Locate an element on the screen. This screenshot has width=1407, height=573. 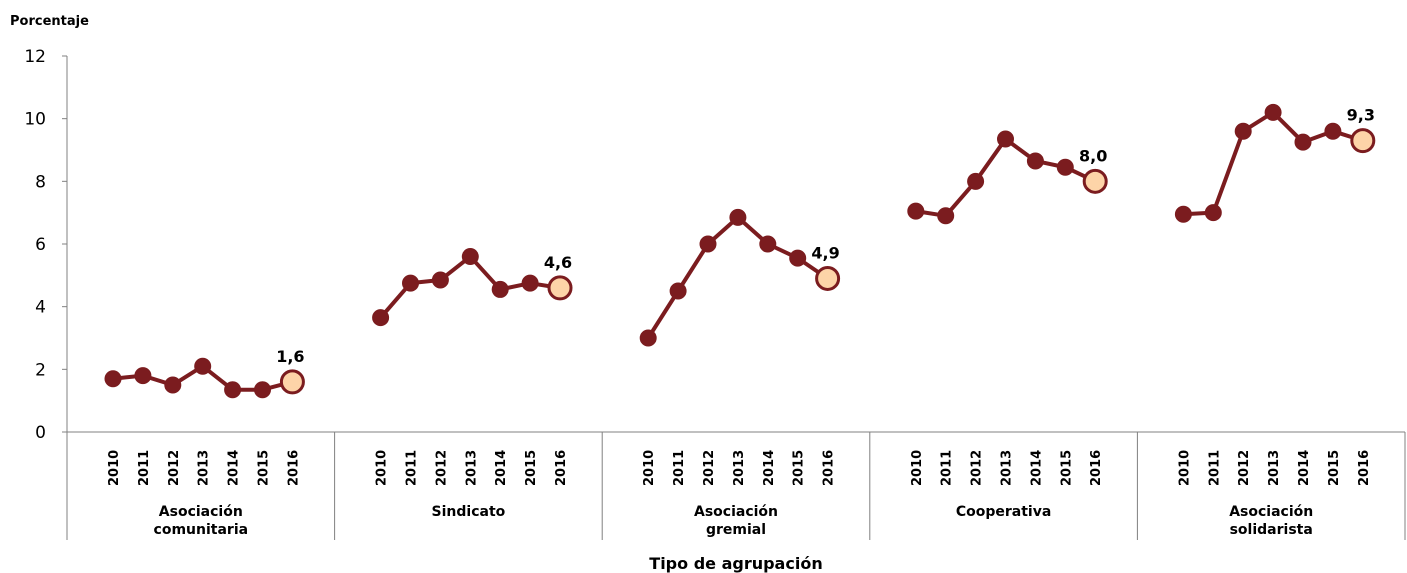
y-tick-label: 2 is located at coordinates (40, 370).